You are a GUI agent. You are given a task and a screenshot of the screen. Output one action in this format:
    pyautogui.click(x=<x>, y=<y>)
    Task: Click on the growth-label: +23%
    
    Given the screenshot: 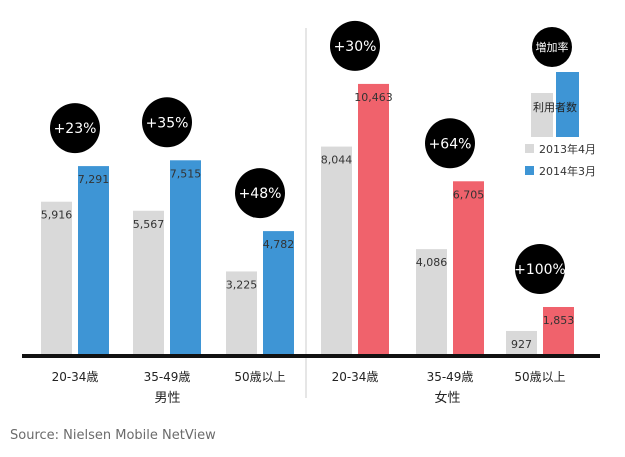 What is the action you would take?
    pyautogui.click(x=75, y=129)
    